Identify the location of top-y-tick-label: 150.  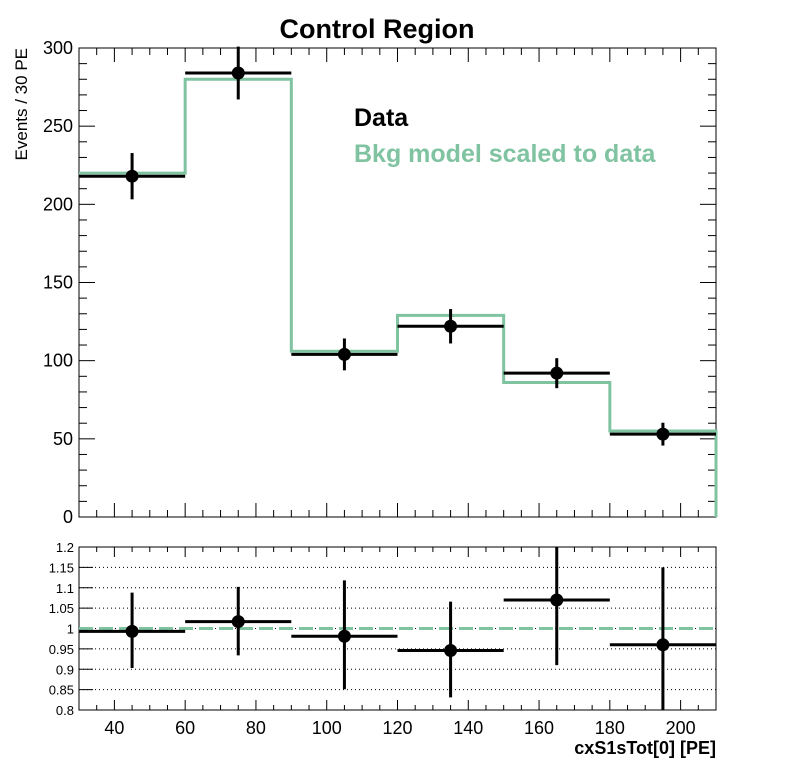
(58, 283).